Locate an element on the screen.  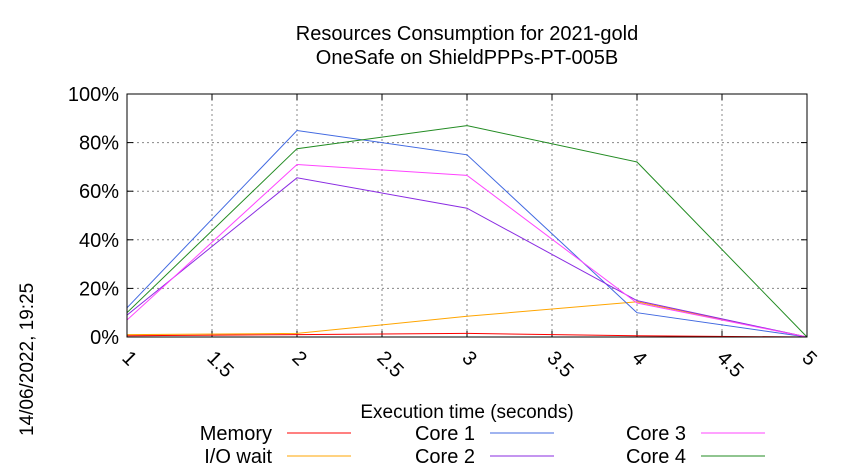
chart-title-line-2: OneSafe on ShieldPPPs-PT-005B is located at coordinates (467, 58).